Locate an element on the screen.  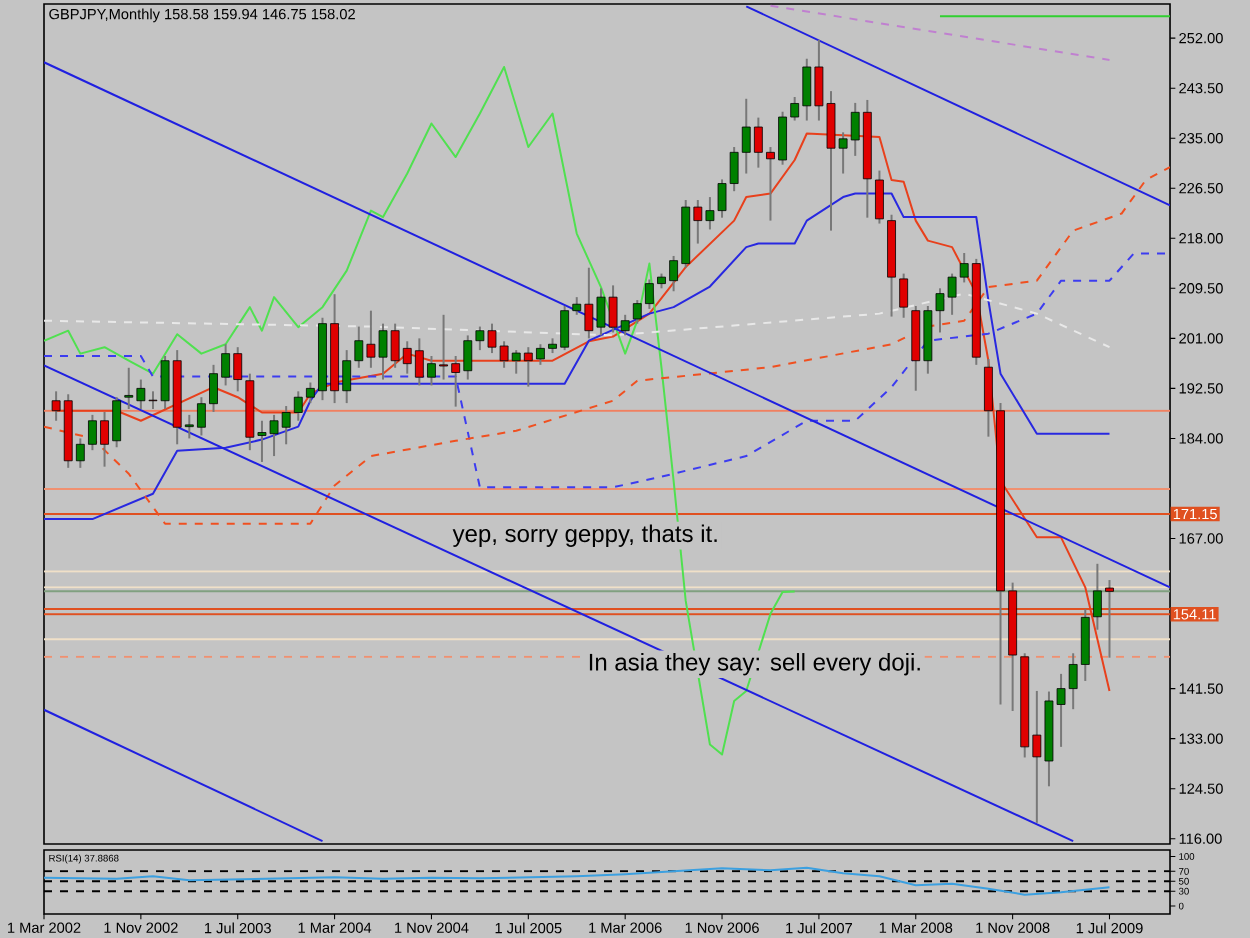
annotation: yep, sorry geppy, thats it. is located at coordinates (584, 535).